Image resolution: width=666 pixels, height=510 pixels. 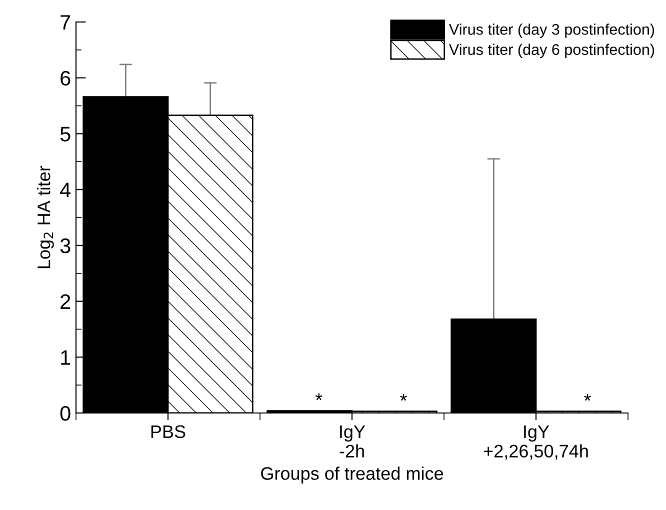 What do you see at coordinates (45, 217) in the screenshot?
I see `y-axis-title: Log$_{2}$ HA titer` at bounding box center [45, 217].